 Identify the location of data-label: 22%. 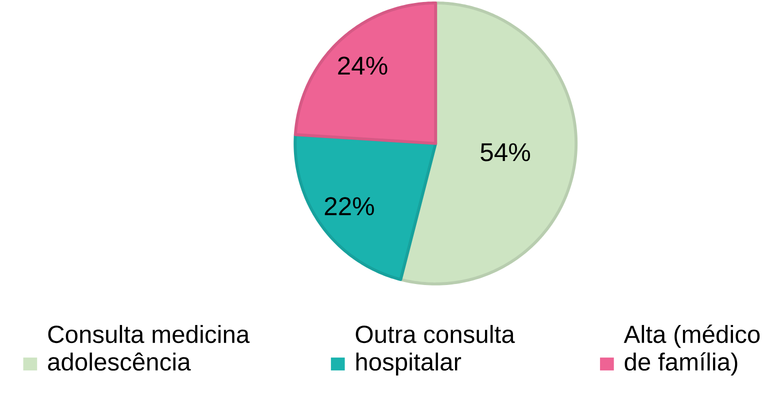
(349, 206).